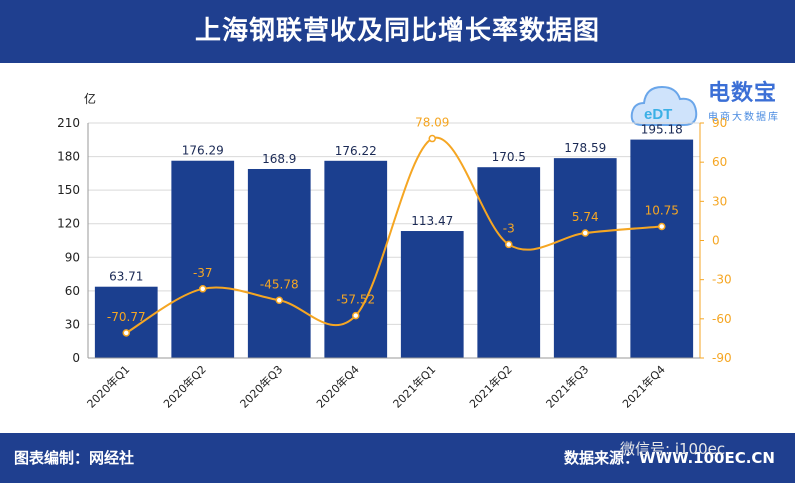 Image resolution: width=795 pixels, height=483 pixels. I want to click on footer-source: 数据来源：WWW.100EC.CN, so click(669, 458).